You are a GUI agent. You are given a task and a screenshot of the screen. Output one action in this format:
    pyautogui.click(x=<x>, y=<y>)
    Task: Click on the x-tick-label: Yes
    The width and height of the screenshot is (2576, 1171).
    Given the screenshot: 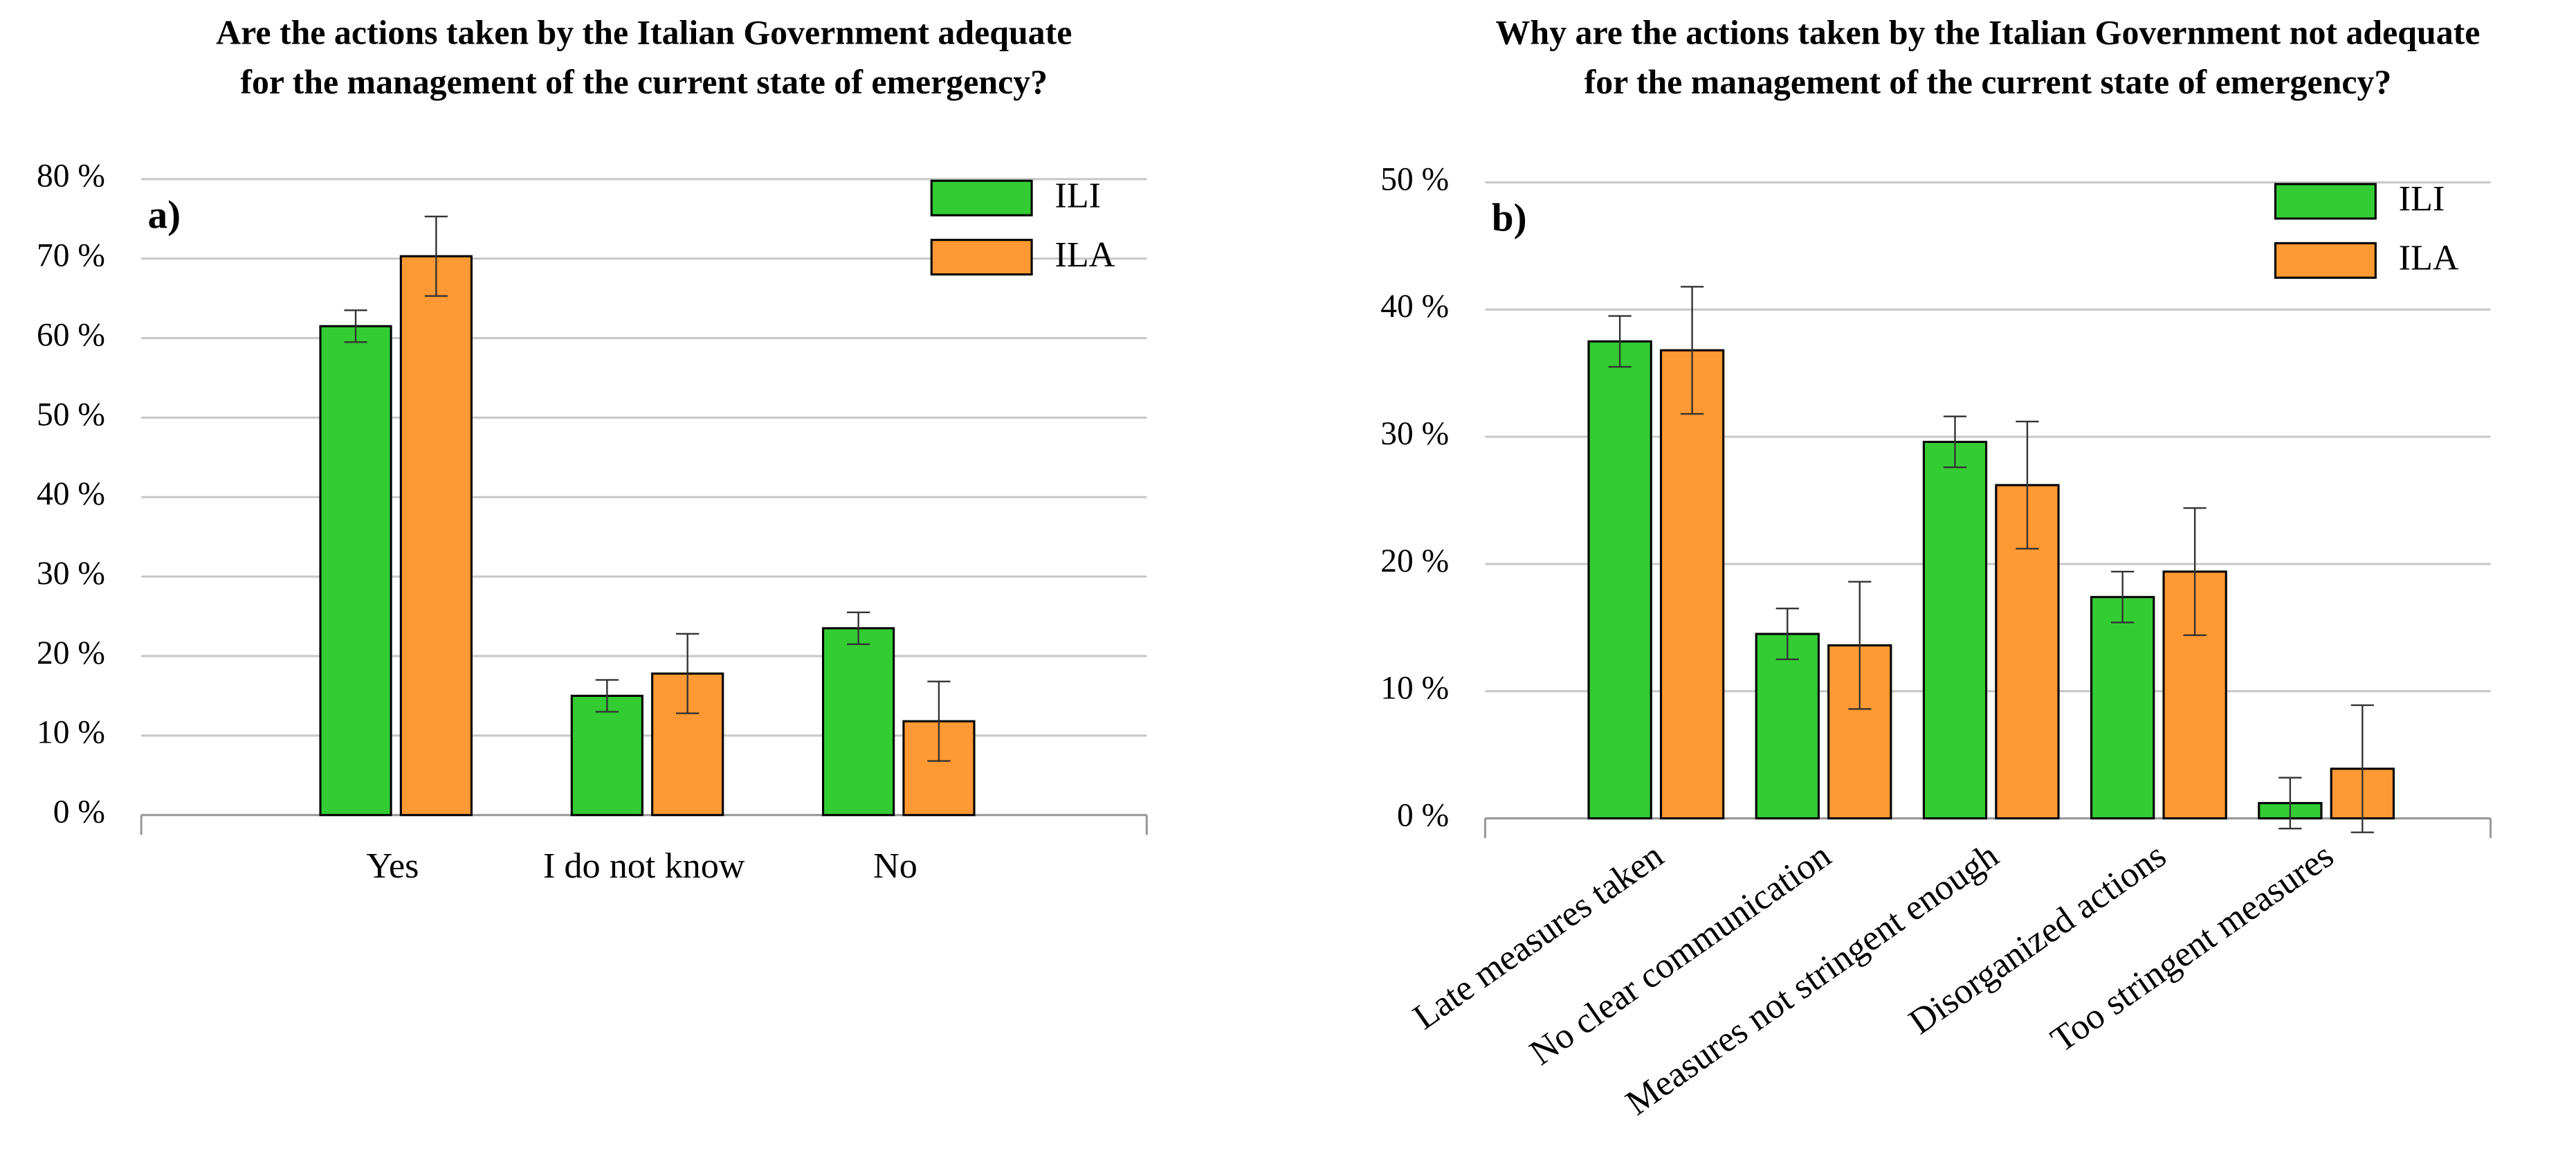 What is the action you would take?
    pyautogui.click(x=393, y=866)
    